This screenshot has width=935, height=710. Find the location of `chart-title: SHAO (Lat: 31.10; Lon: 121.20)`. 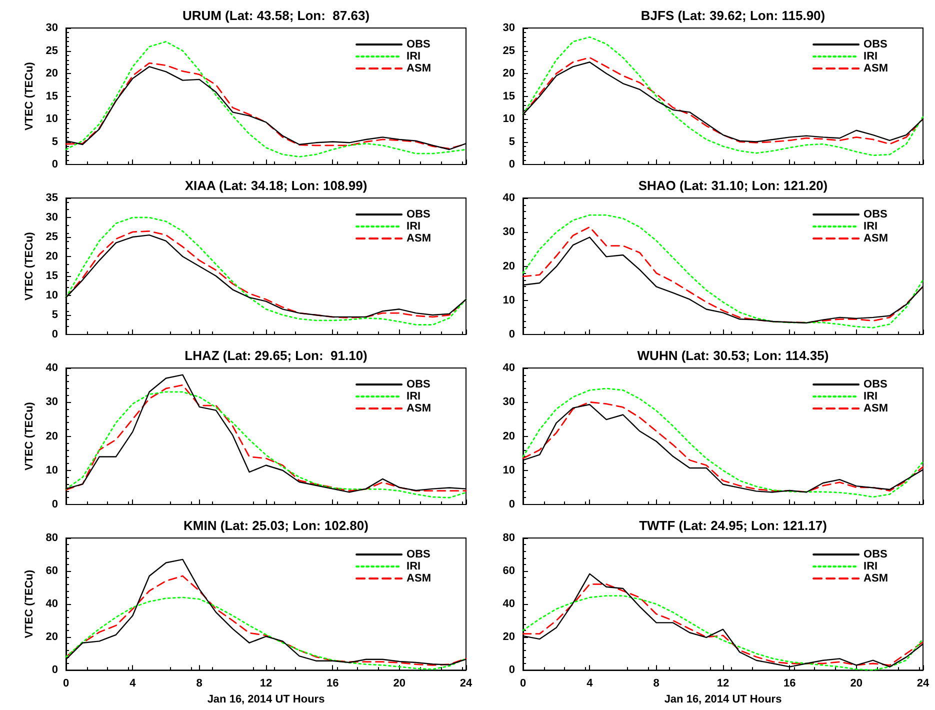

chart-title: SHAO (Lat: 31.10; Lon: 121.20) is located at coordinates (733, 185).